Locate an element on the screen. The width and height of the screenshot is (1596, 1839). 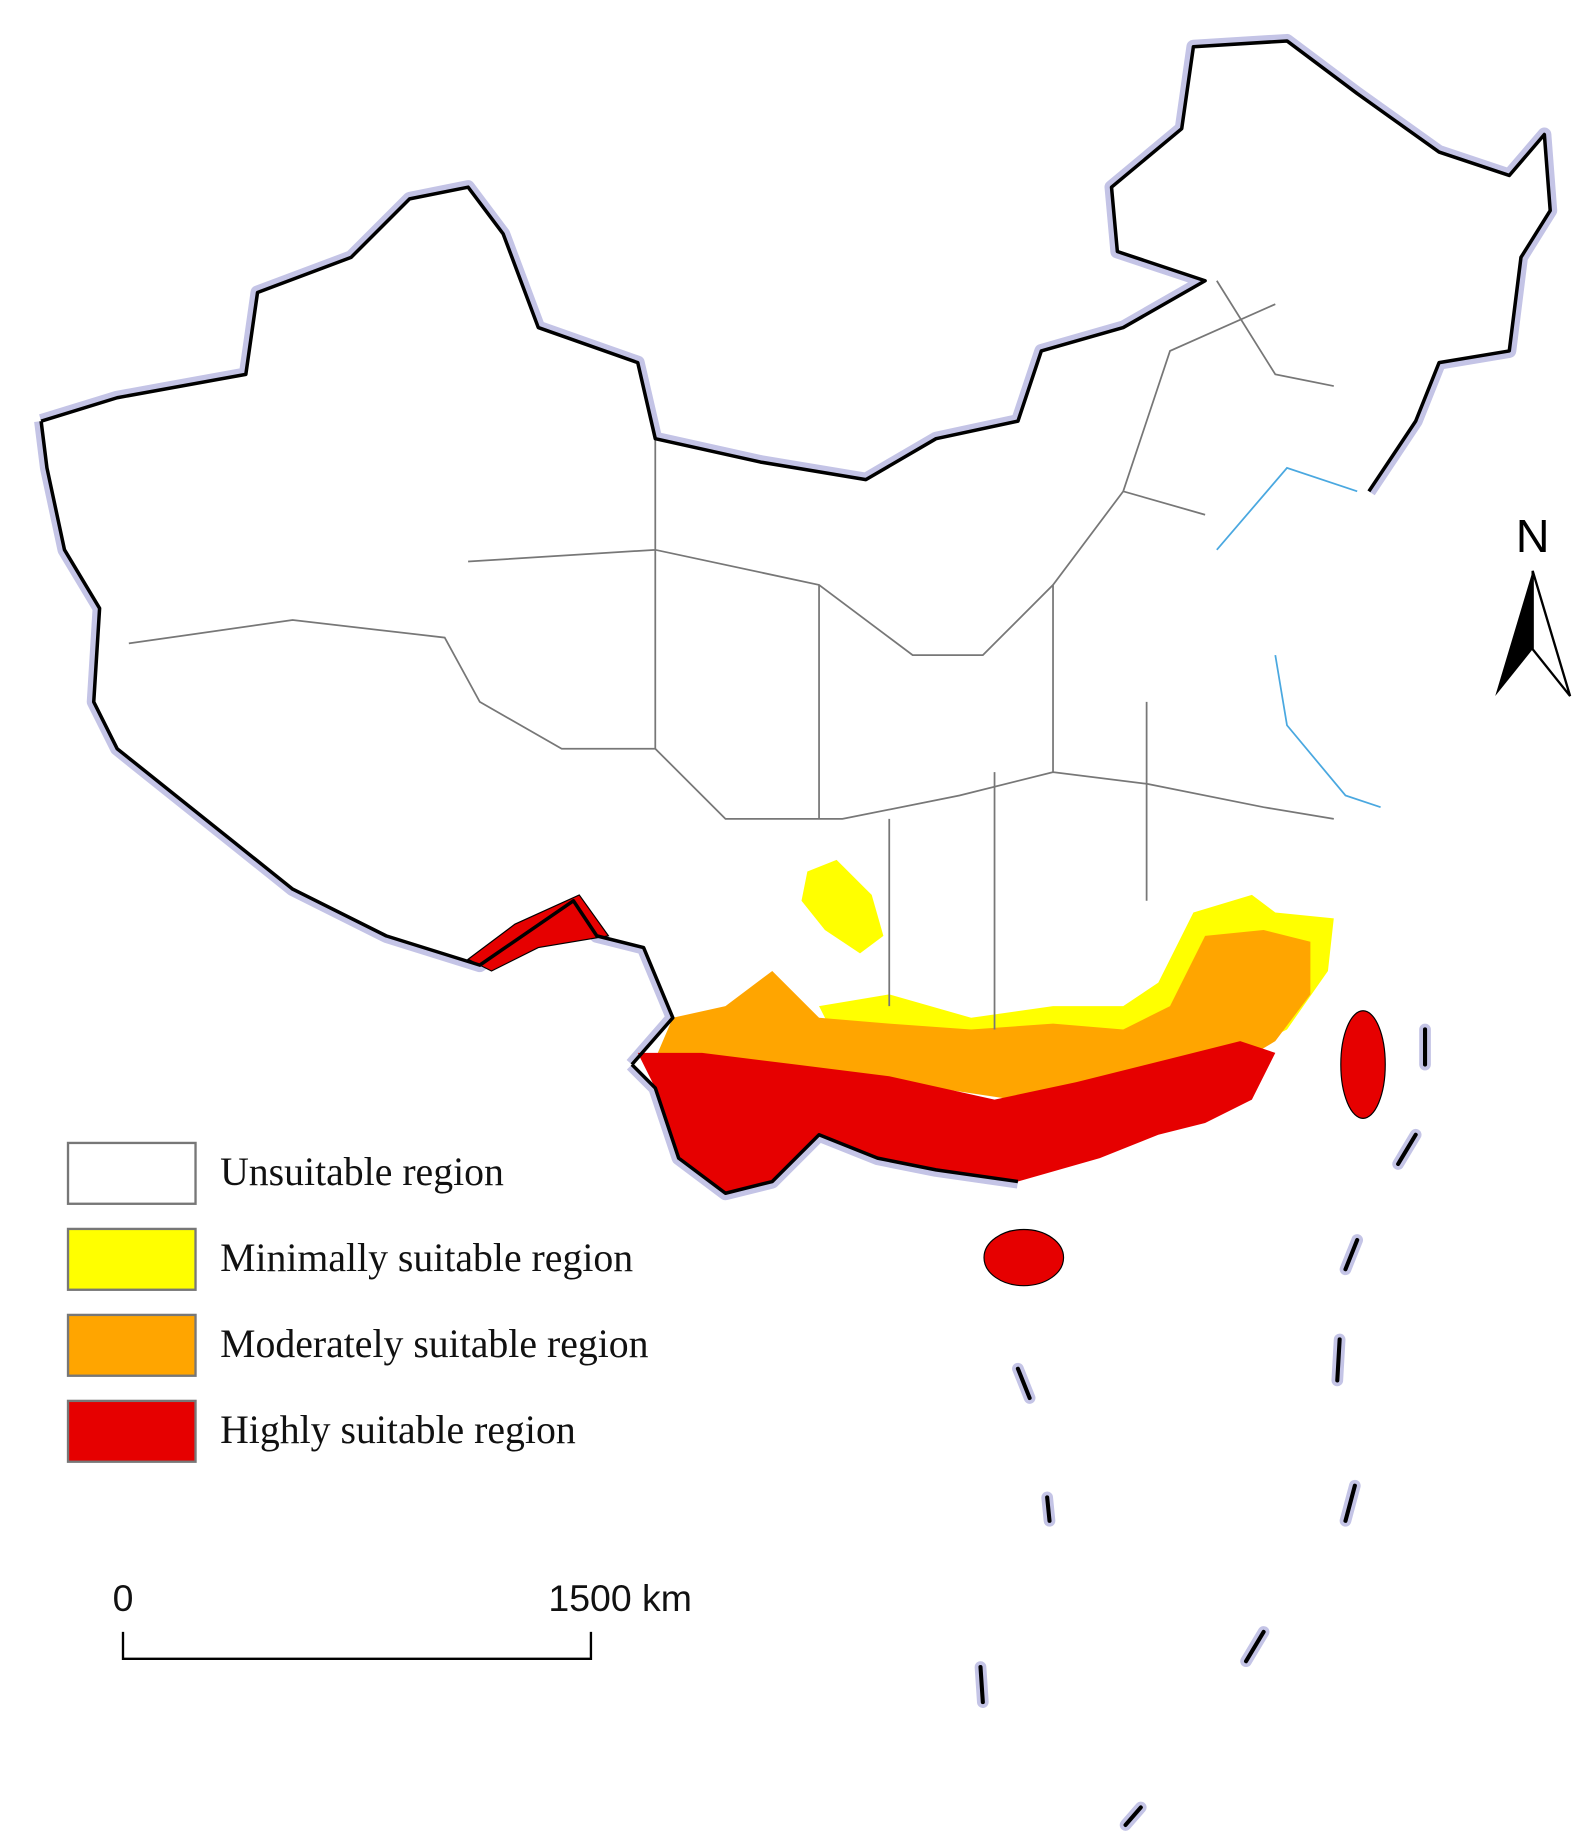
taiwan is located at coordinates (1363, 1064).